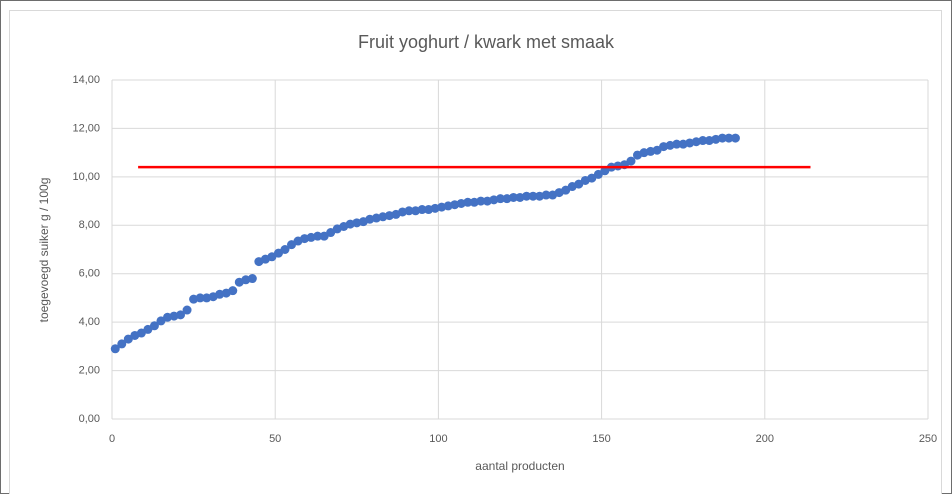 Image resolution: width=952 pixels, height=494 pixels. What do you see at coordinates (44, 250) in the screenshot?
I see `y-axis-label: toegevoegd suiker g / 100g` at bounding box center [44, 250].